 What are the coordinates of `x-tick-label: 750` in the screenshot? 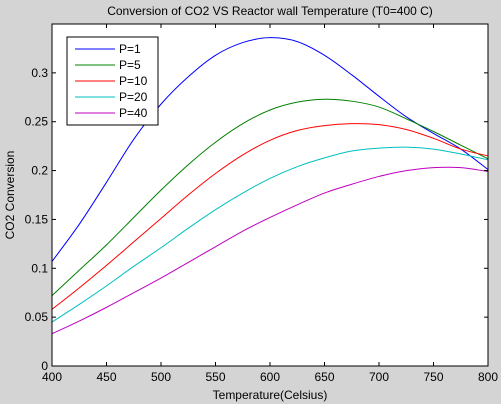 It's located at (433, 377).